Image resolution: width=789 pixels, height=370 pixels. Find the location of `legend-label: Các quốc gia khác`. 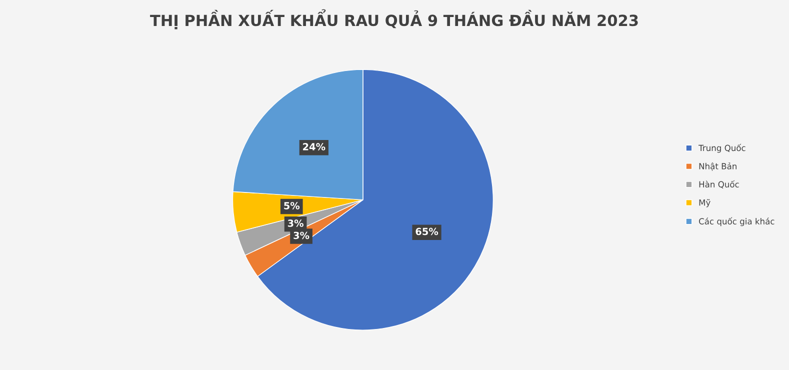

legend-label: Các quốc gia khác is located at coordinates (736, 221).